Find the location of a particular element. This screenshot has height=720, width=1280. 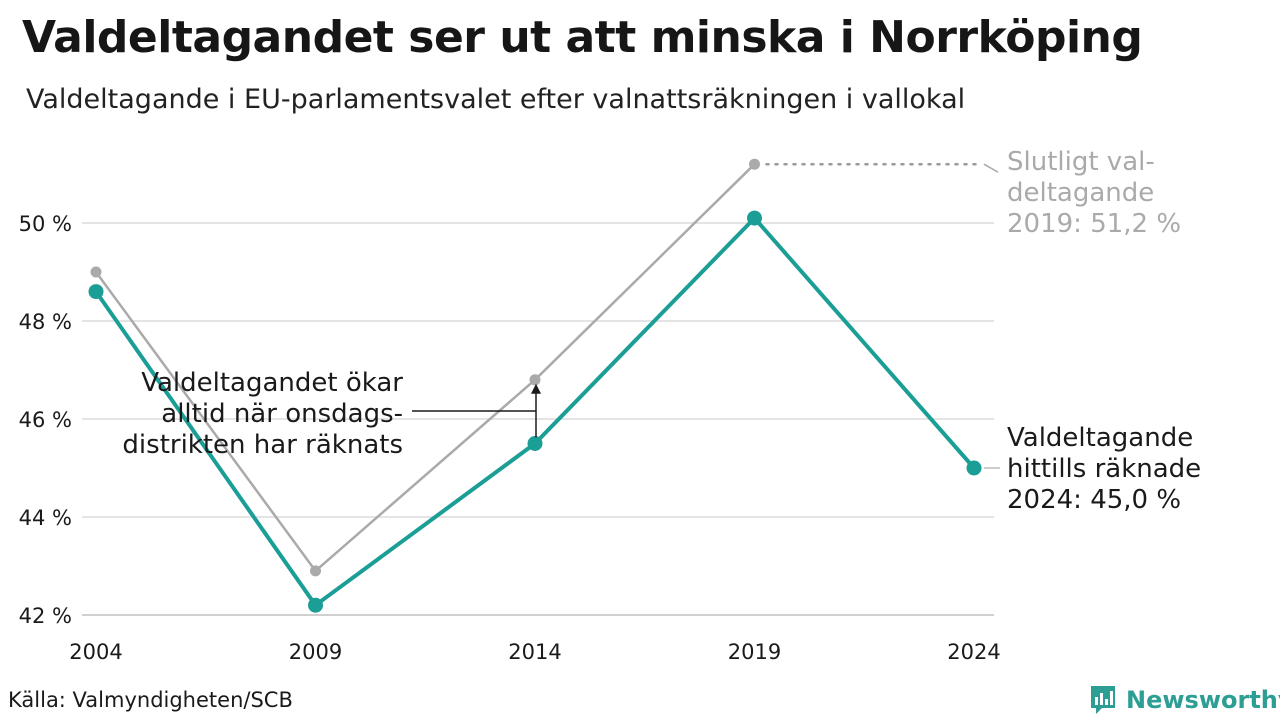

annotation-arrowhead is located at coordinates (536, 388).